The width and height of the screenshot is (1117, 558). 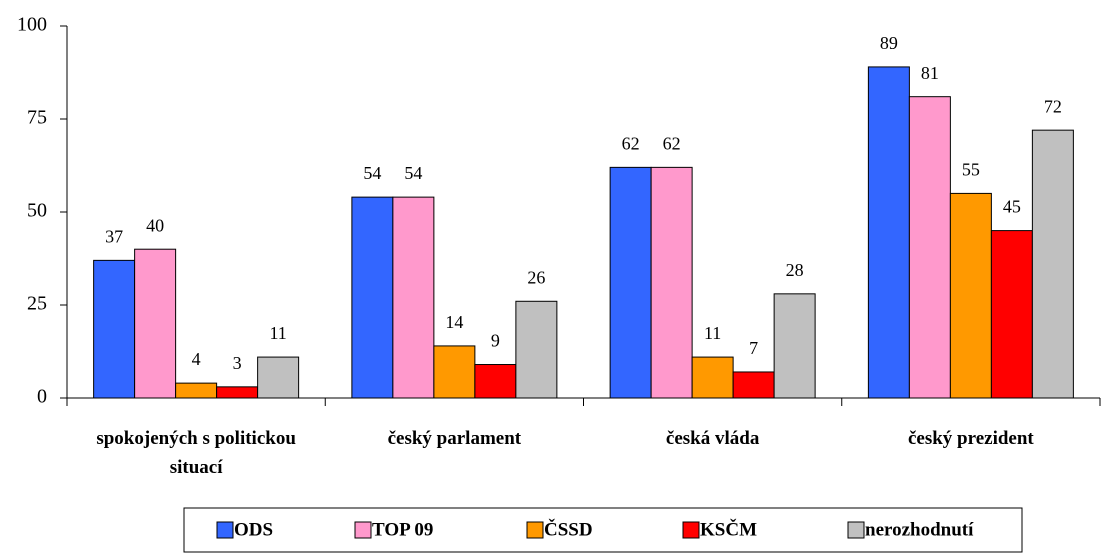 What do you see at coordinates (1012, 207) in the screenshot?
I see `data-label: 45` at bounding box center [1012, 207].